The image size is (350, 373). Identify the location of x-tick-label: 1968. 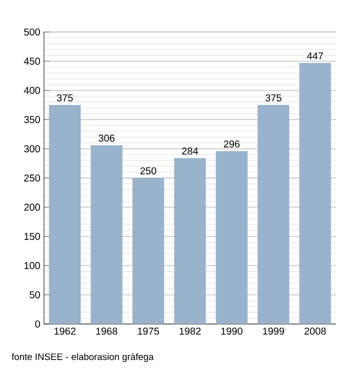
(107, 331).